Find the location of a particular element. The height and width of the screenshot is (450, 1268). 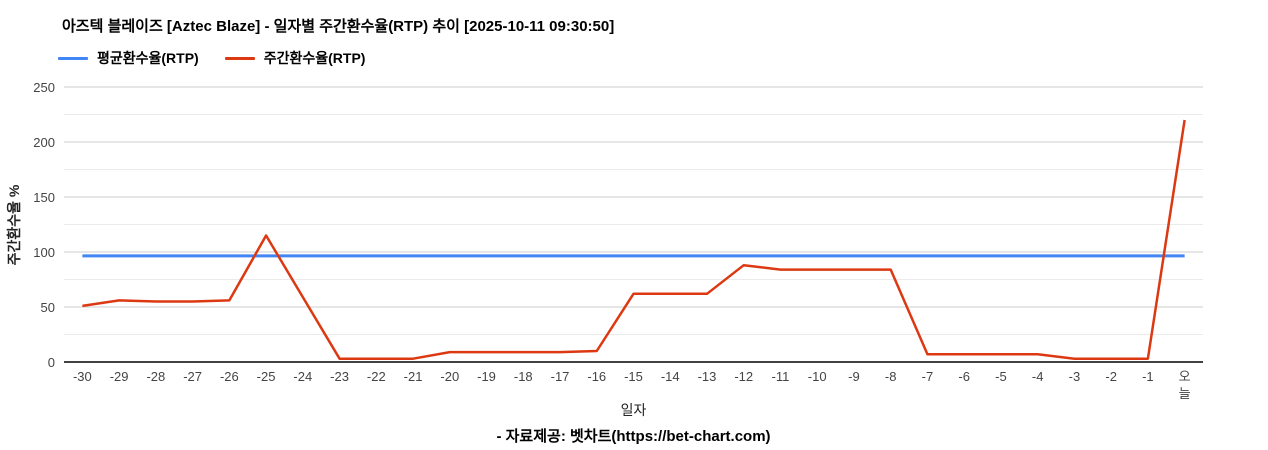

x-tick-label: -23 is located at coordinates (339, 376).